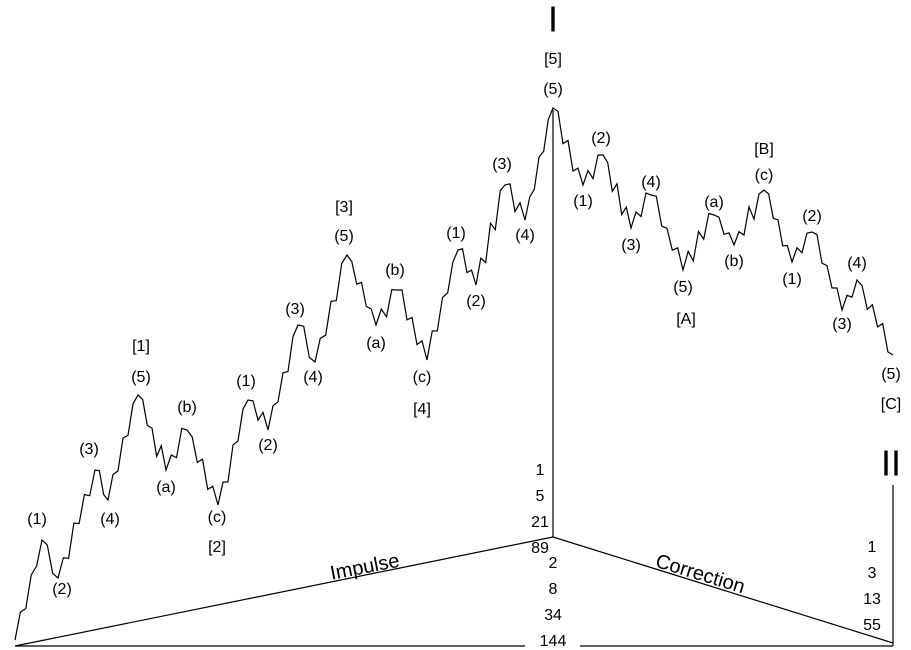 The width and height of the screenshot is (911, 650). What do you see at coordinates (284, 591) in the screenshot?
I see `impulse-line` at bounding box center [284, 591].